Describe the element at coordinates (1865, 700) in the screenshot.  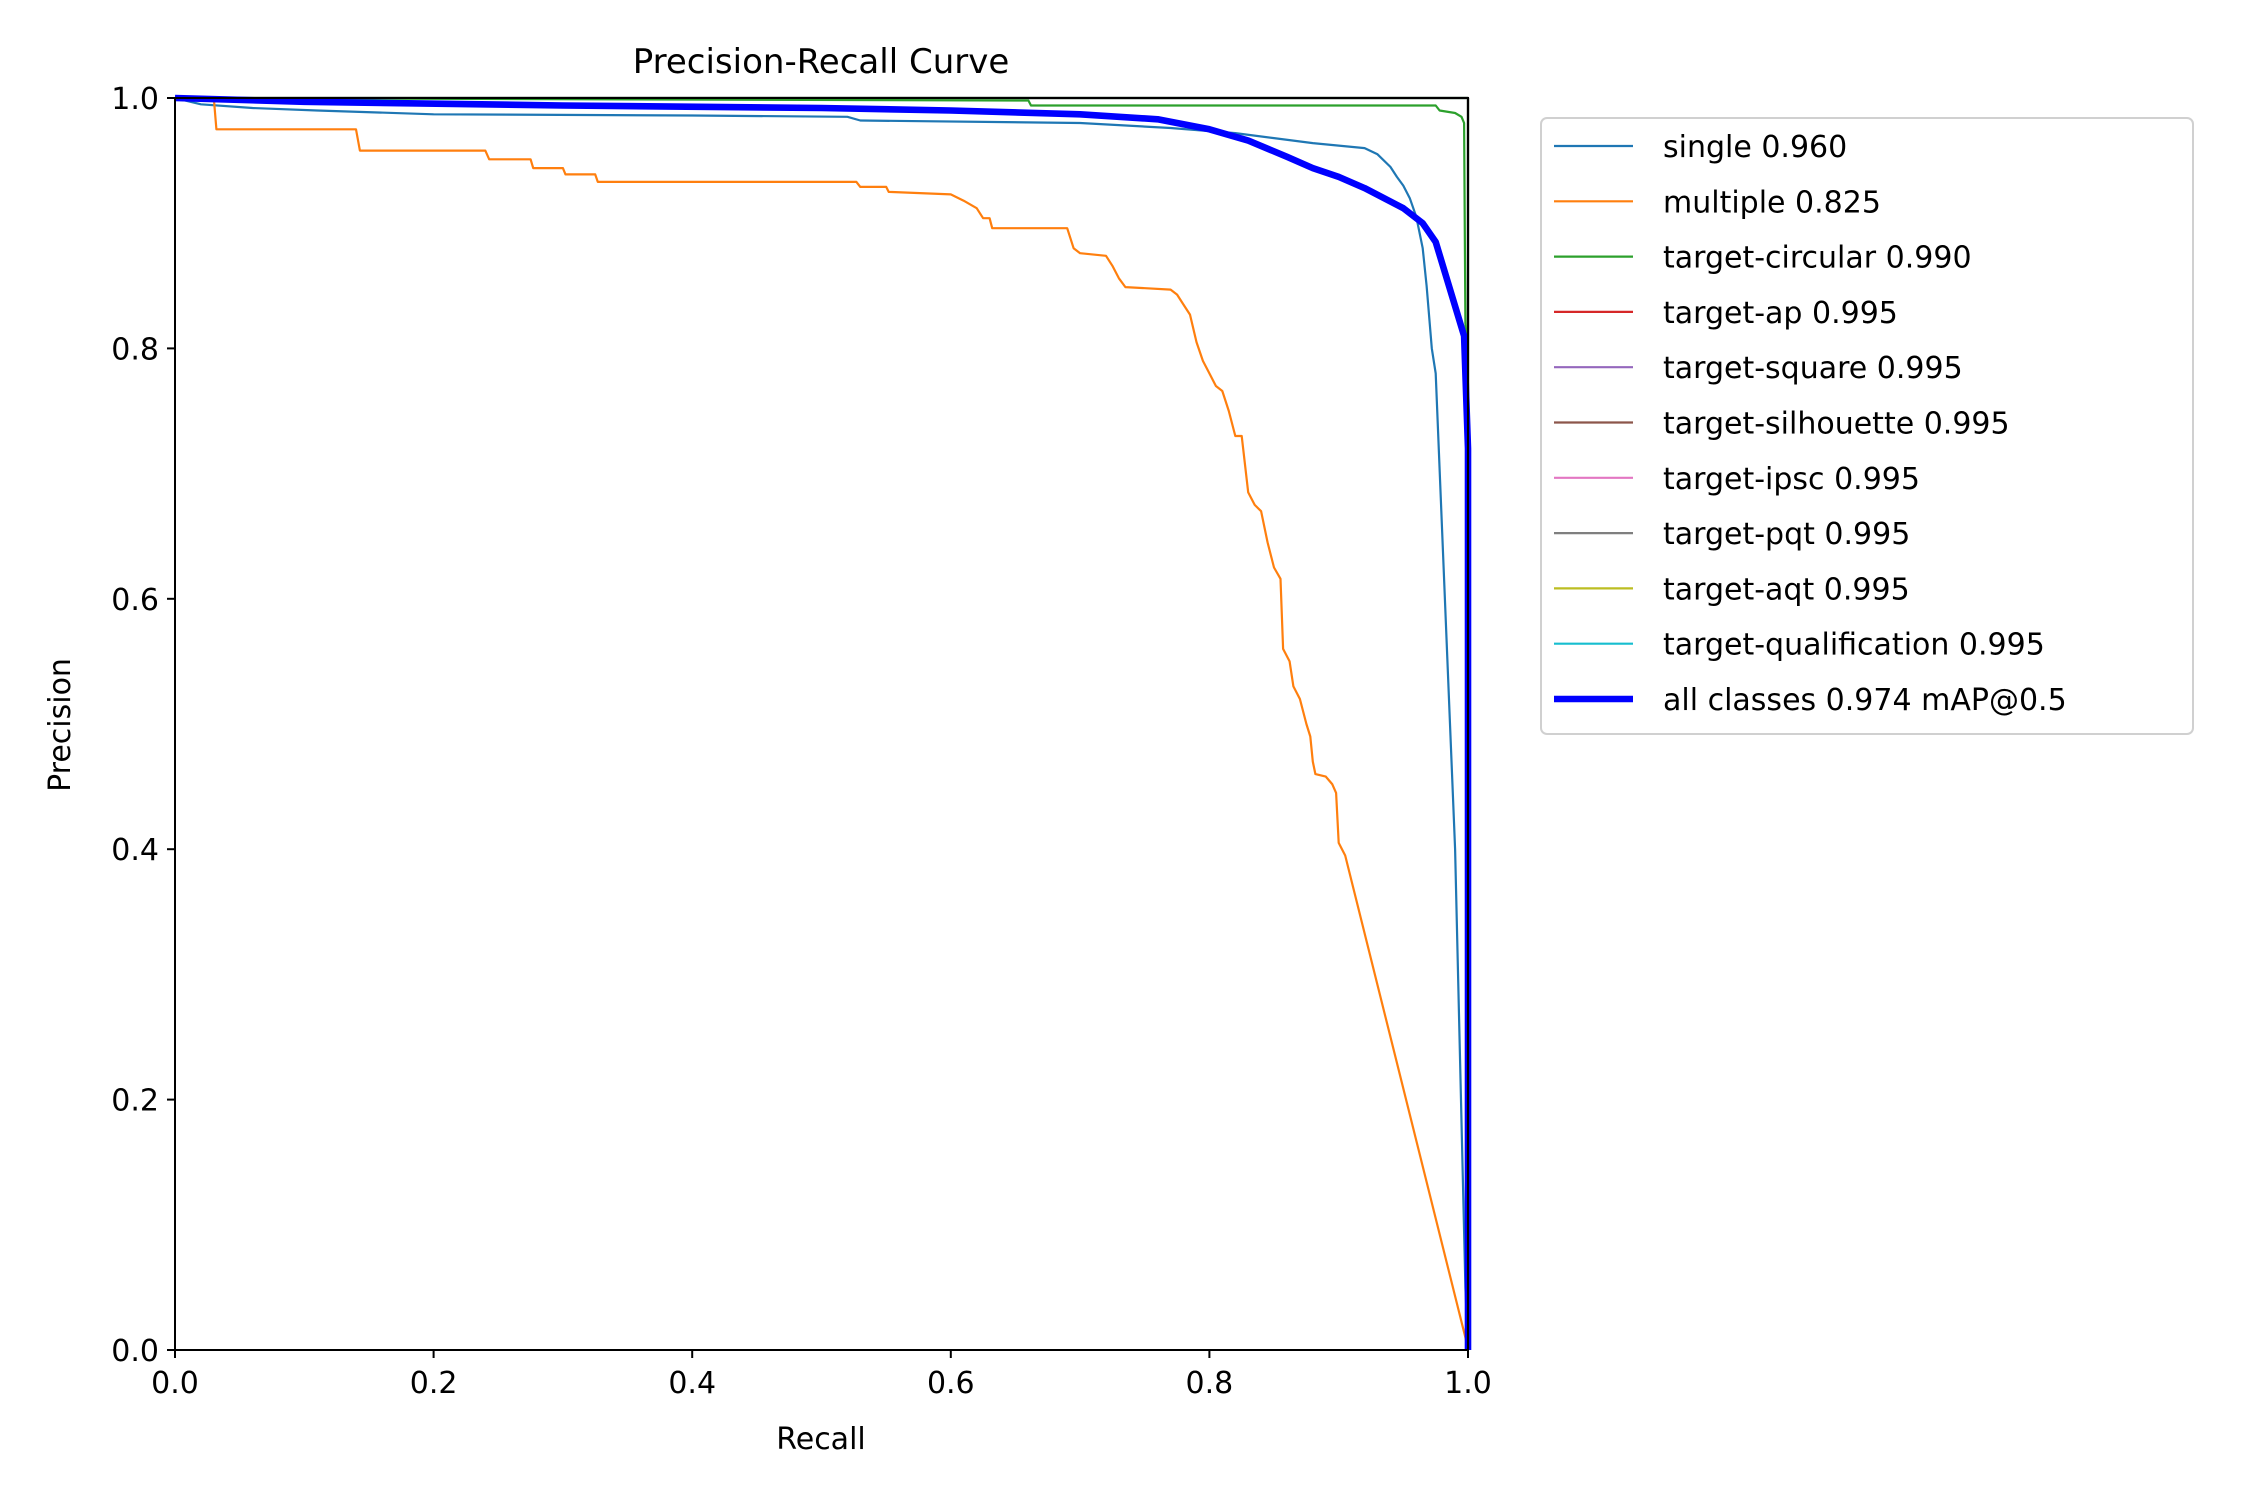
I see `legend-label: all classes 0.974 mAP@0.5` at that location.